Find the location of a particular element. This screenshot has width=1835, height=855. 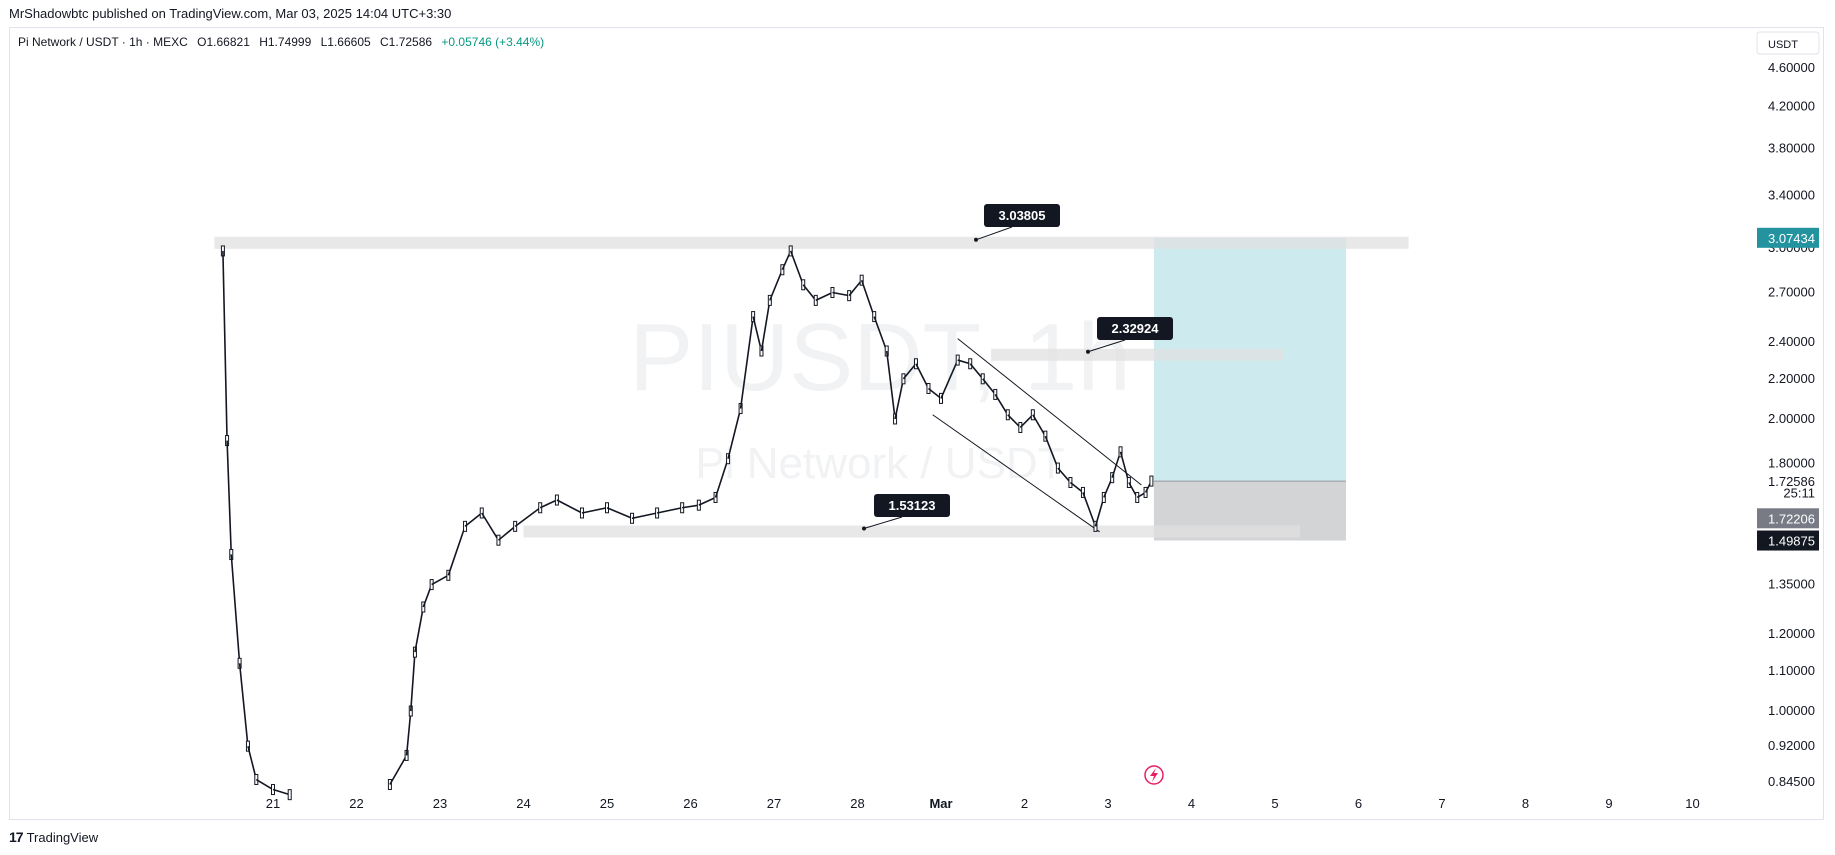

time-tick-label: Mar is located at coordinates (940, 803).